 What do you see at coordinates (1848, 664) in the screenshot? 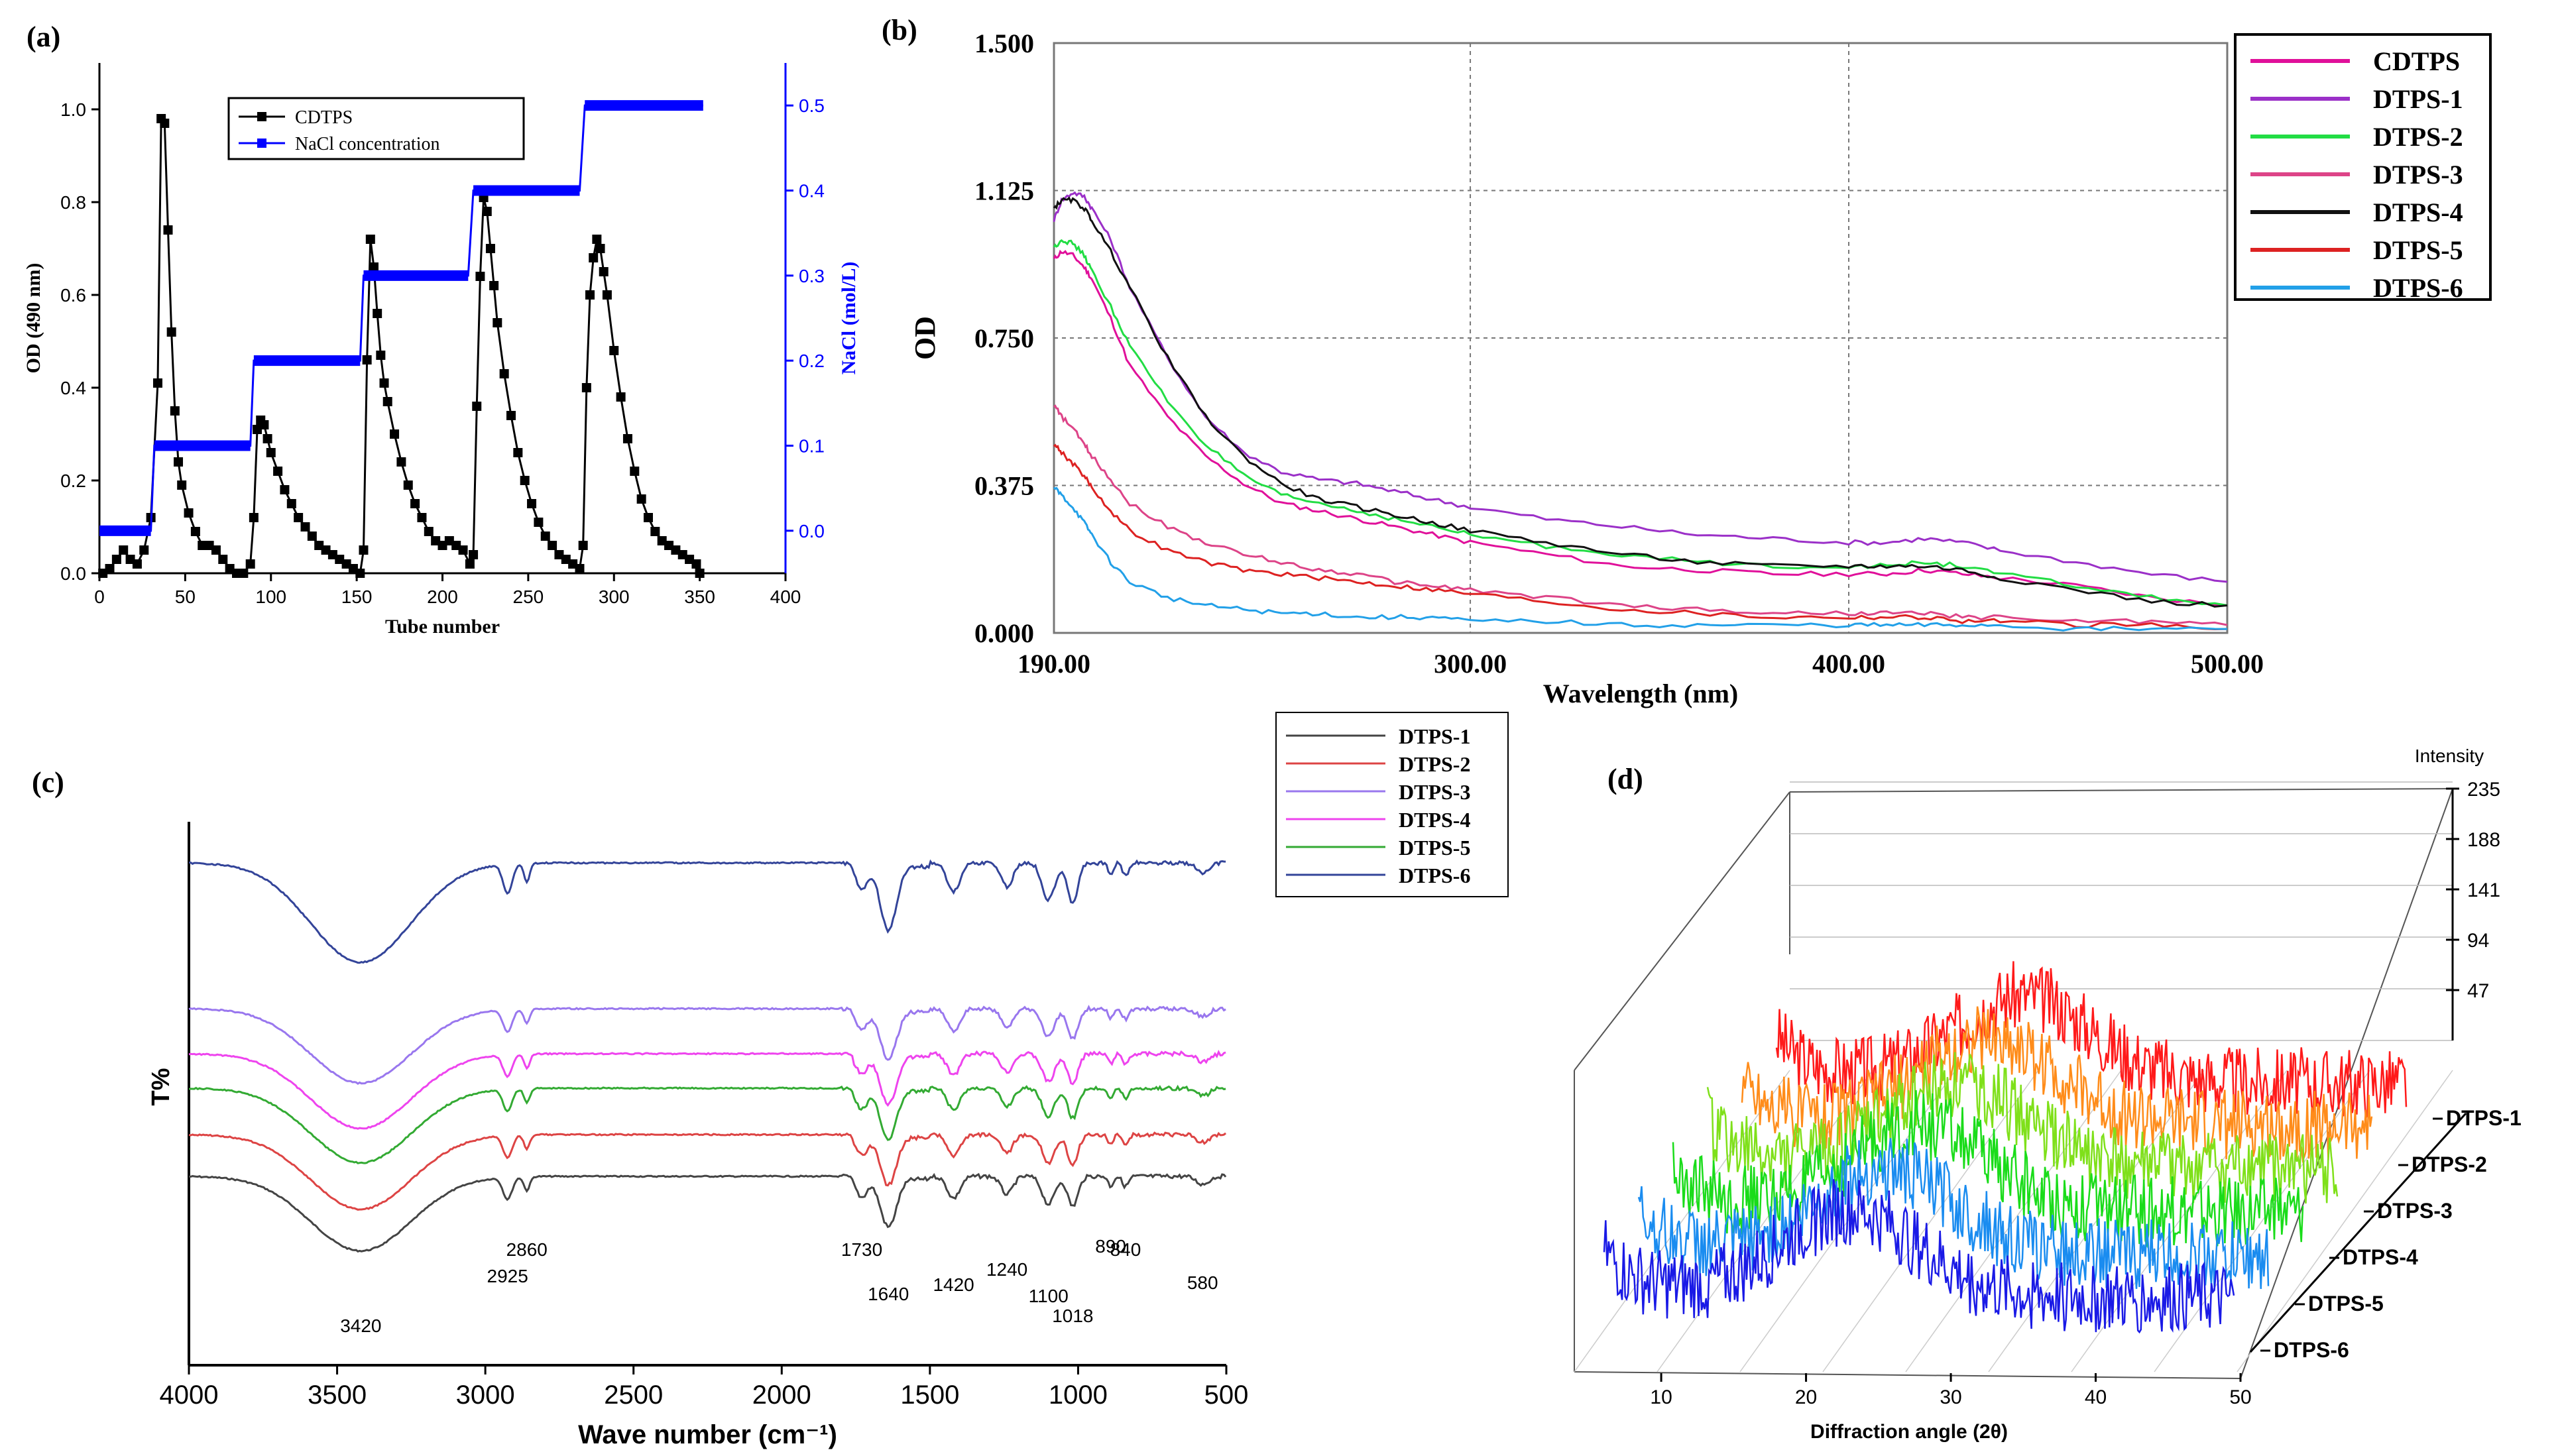
I see `b-x-tick-label: 400.00` at bounding box center [1848, 664].